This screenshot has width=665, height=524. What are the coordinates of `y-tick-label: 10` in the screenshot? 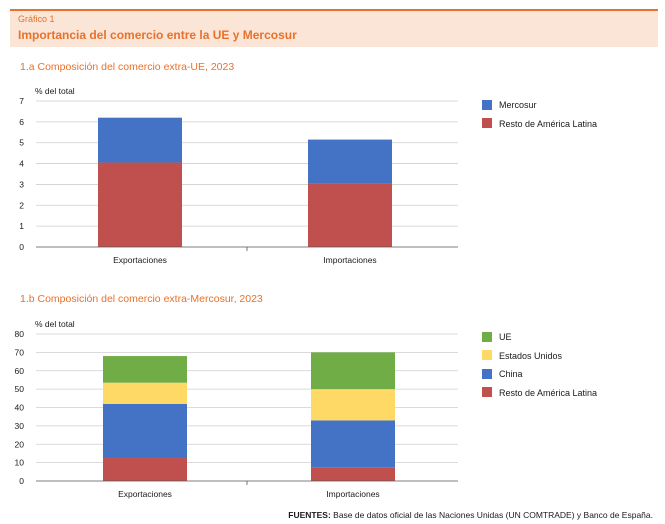 It's located at (20, 463).